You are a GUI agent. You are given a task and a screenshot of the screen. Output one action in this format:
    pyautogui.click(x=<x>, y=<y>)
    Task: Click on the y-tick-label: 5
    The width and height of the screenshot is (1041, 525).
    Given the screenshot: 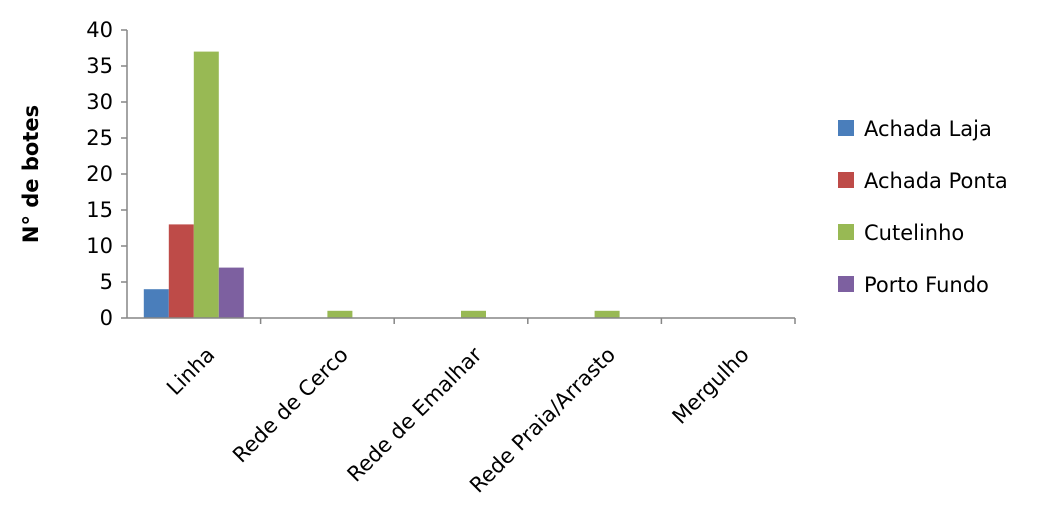 What is the action you would take?
    pyautogui.click(x=106, y=282)
    